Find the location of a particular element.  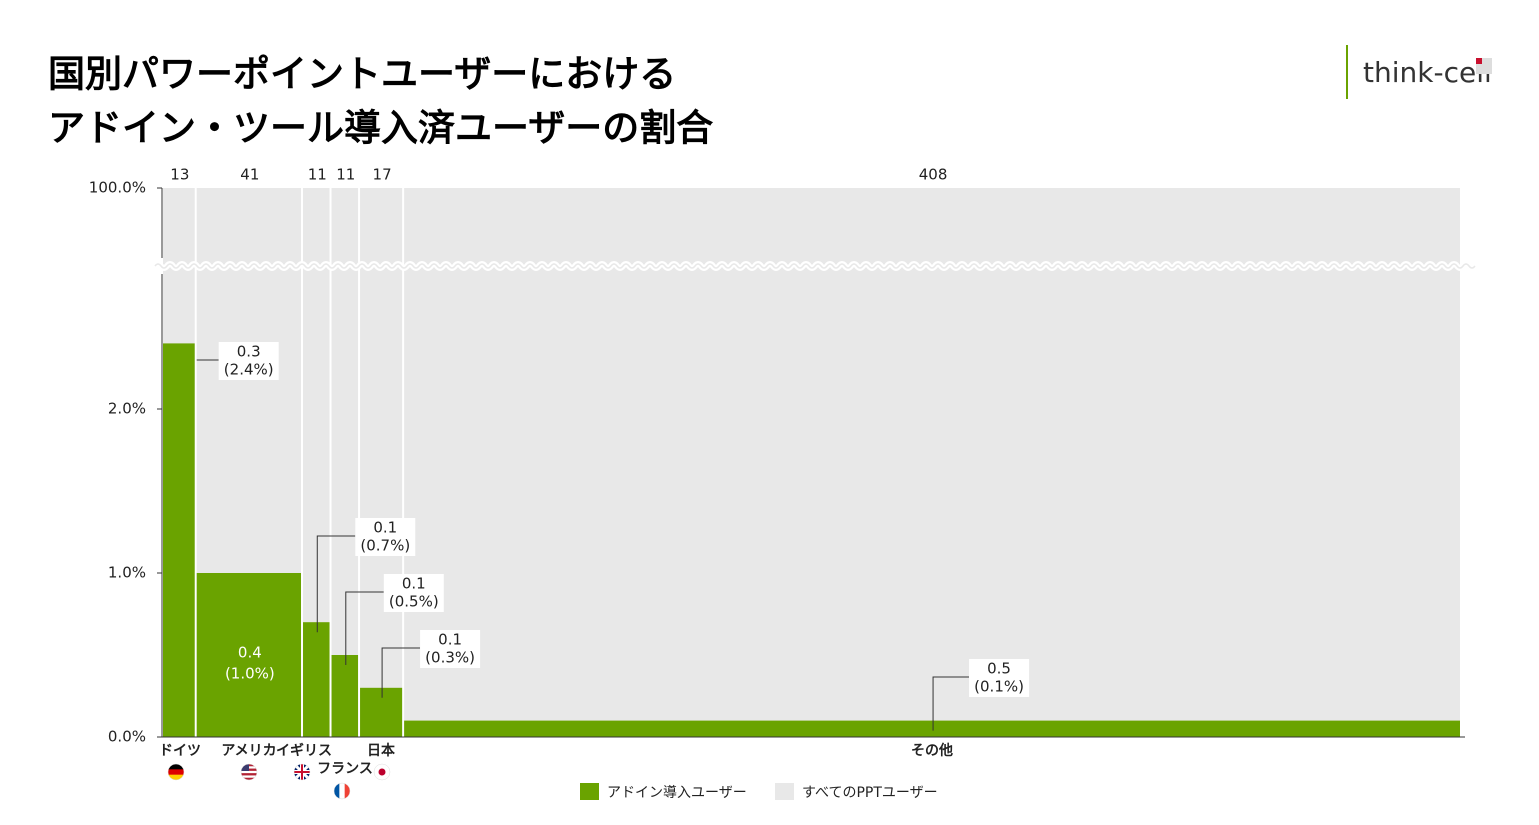

chart-title: アドイン・ツール導入済ユーザーの割合 is located at coordinates (380, 128).